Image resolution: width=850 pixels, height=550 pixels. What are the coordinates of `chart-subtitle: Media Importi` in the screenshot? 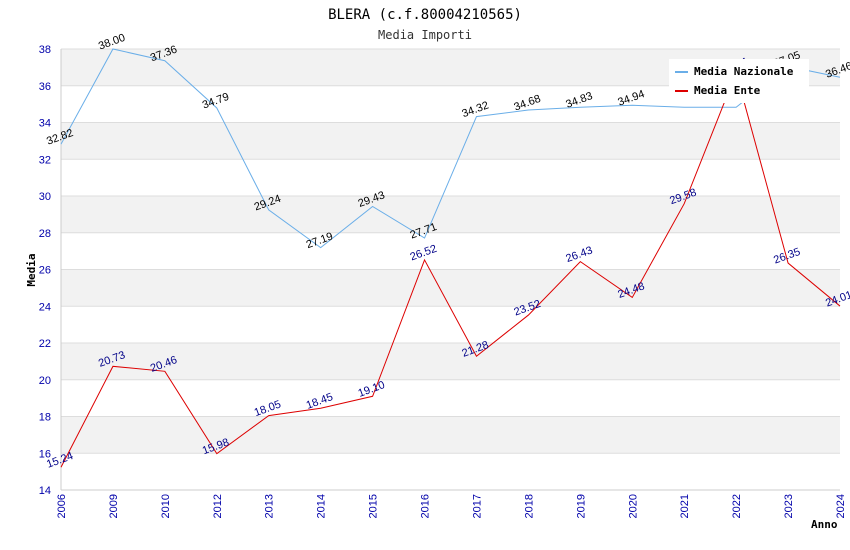 It's located at (425, 35).